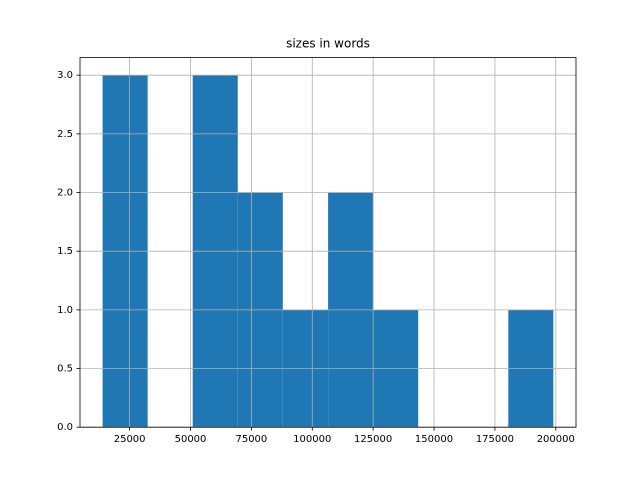 Image resolution: width=640 pixels, height=480 pixels. Describe the element at coordinates (65, 369) in the screenshot. I see `y-tick-label: 0.5` at that location.